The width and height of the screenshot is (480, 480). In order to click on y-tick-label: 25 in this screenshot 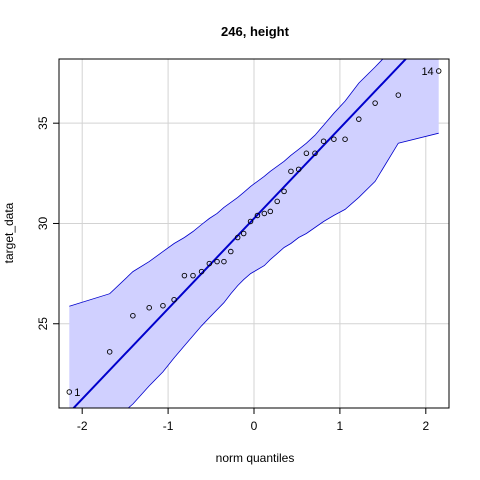, I will do `click(43, 324)`.